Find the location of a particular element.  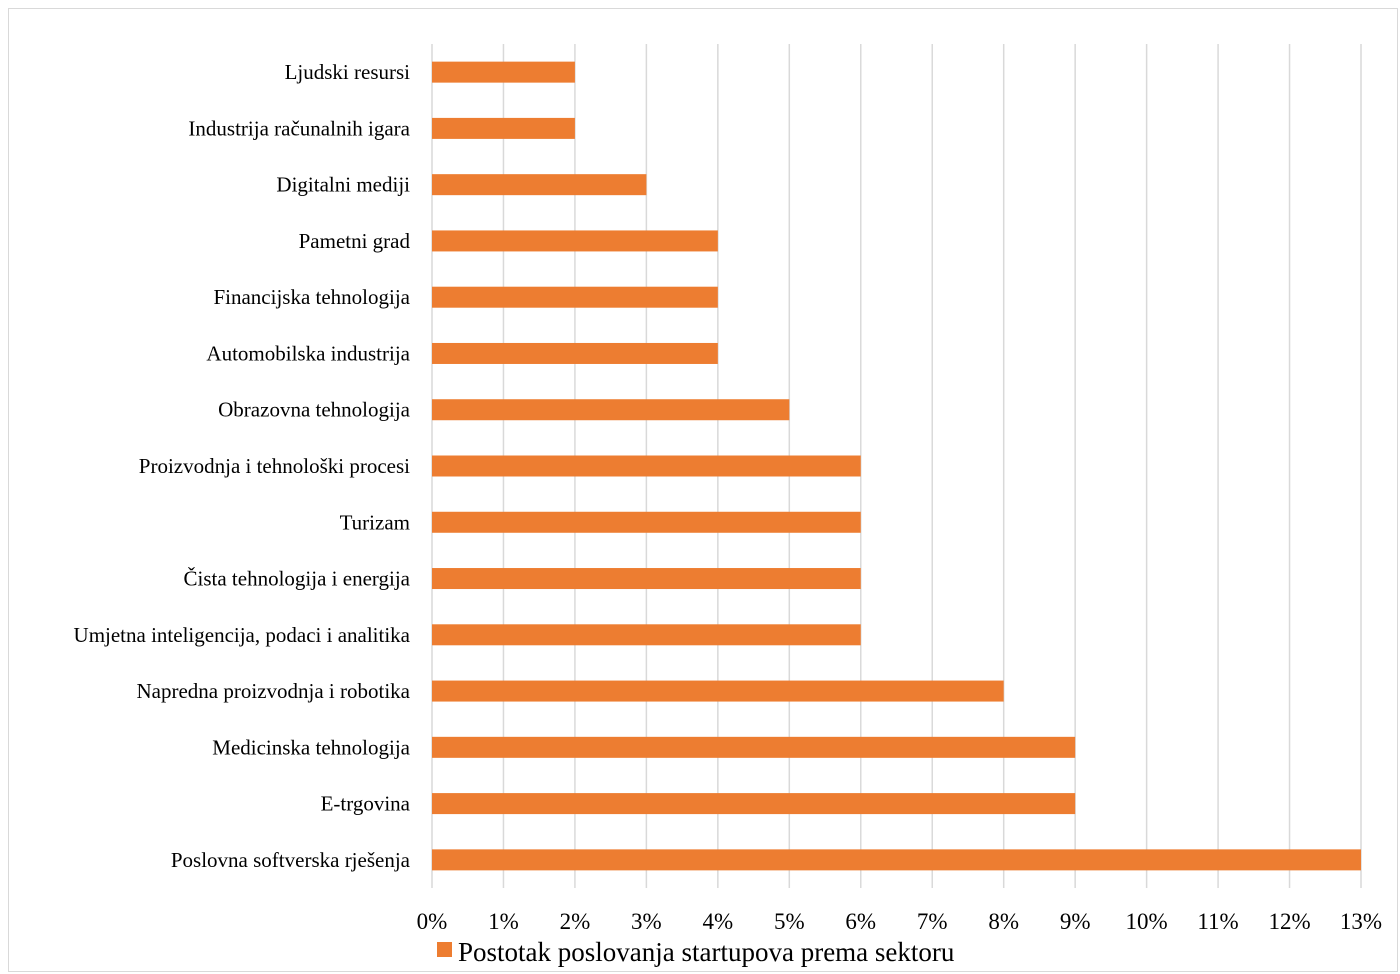

x-tick-label: 9% is located at coordinates (1075, 921).